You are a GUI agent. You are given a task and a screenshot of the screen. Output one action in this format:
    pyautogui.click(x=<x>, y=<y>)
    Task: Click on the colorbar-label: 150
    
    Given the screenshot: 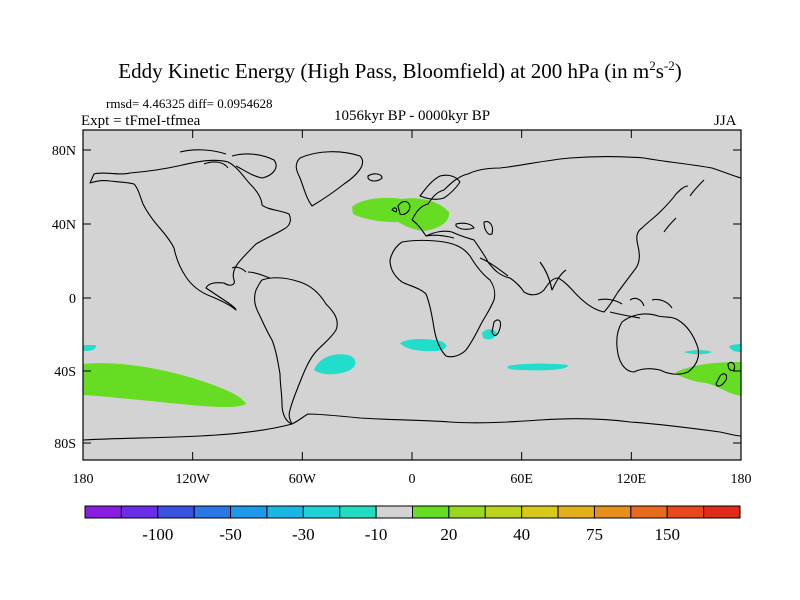 What is the action you would take?
    pyautogui.click(x=667, y=534)
    